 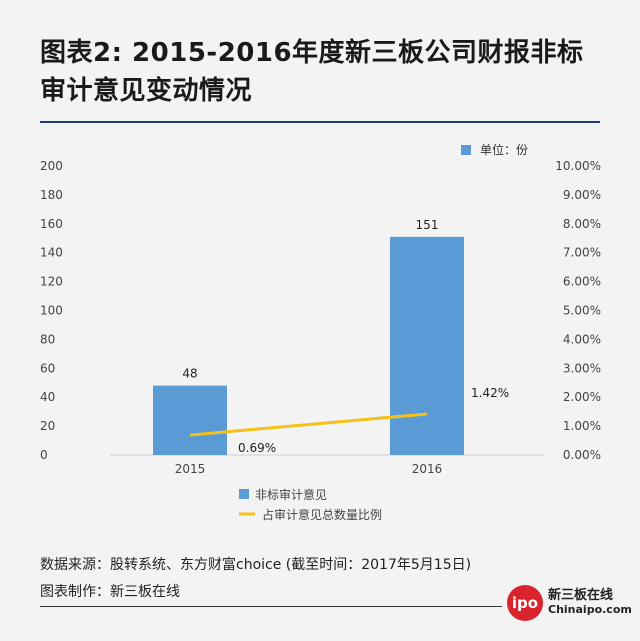 I want to click on logo-text: 新三板在线 Chinaipo.com, so click(x=590, y=603).